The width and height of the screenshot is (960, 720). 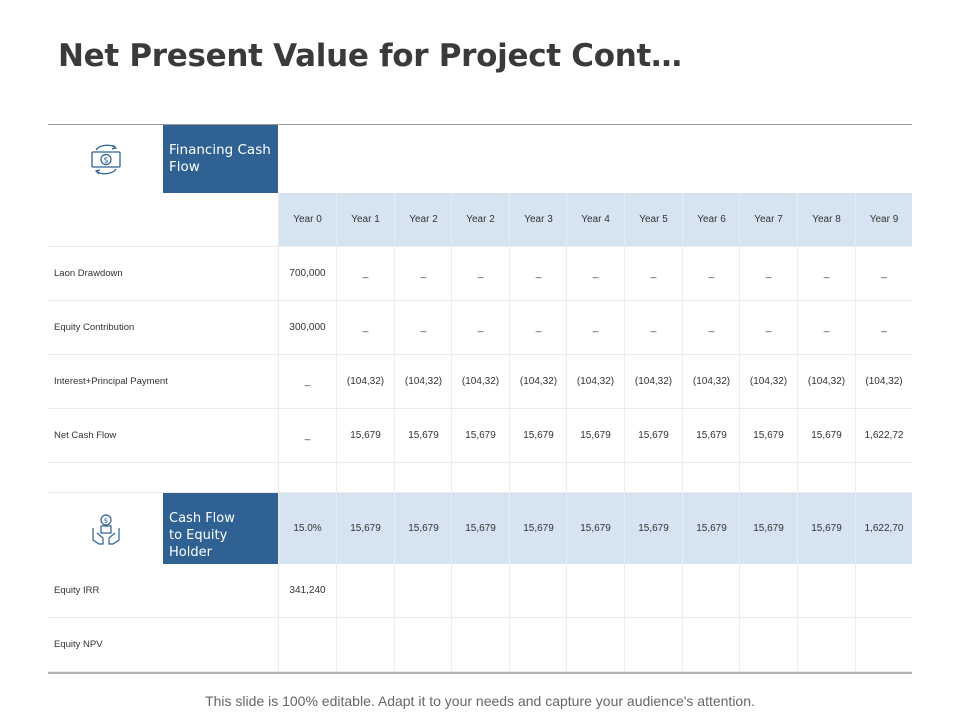 What do you see at coordinates (883, 435) in the screenshot?
I see `value-cell: 1,622,72` at bounding box center [883, 435].